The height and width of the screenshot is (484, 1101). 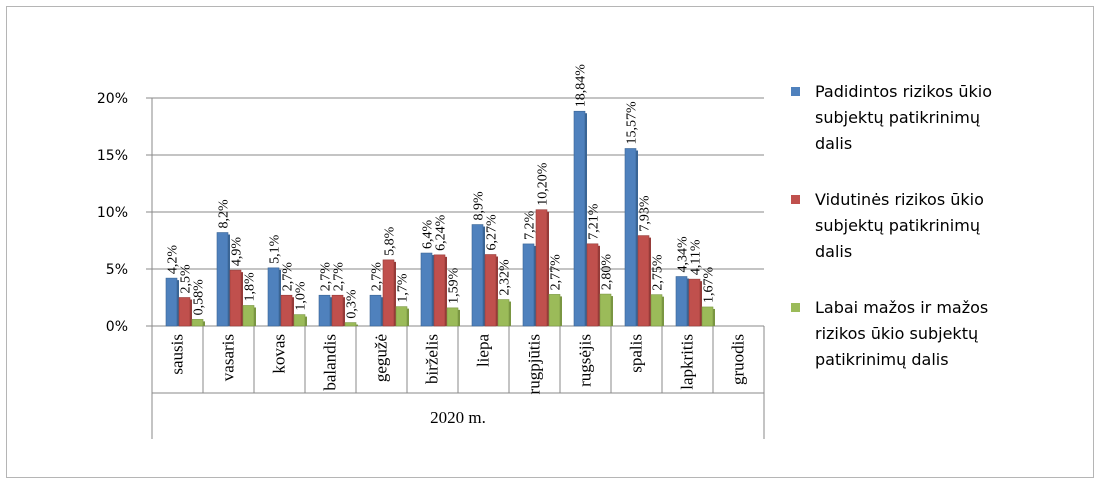 I want to click on data-label: 2,32%, so click(x=505, y=277).